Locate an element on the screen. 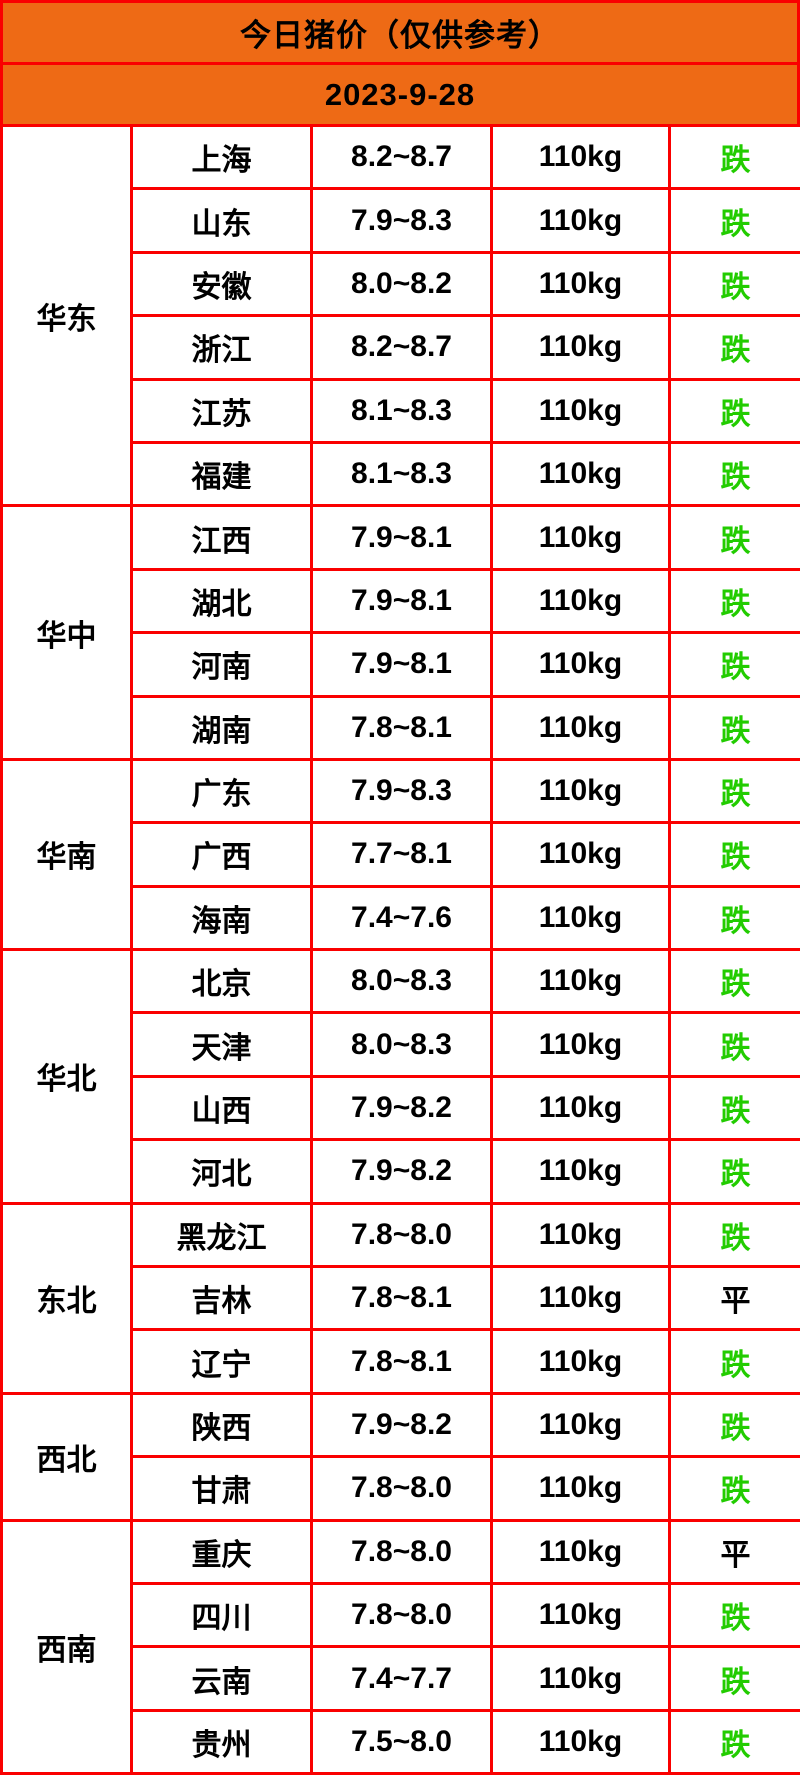 This screenshot has width=800, height=1780. province-cell: 上海 is located at coordinates (221, 157).